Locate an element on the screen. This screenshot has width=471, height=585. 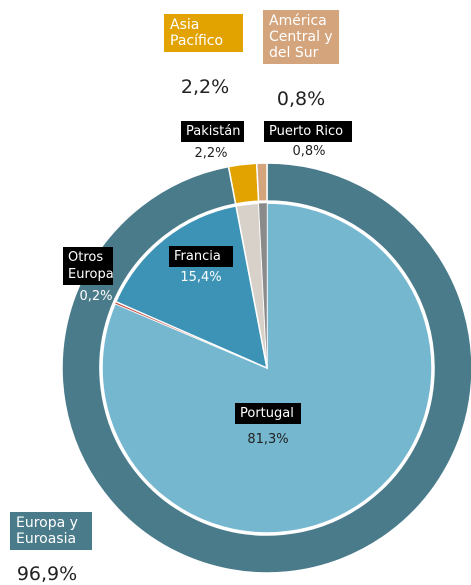
value-label: 96,9% is located at coordinates (47, 574).